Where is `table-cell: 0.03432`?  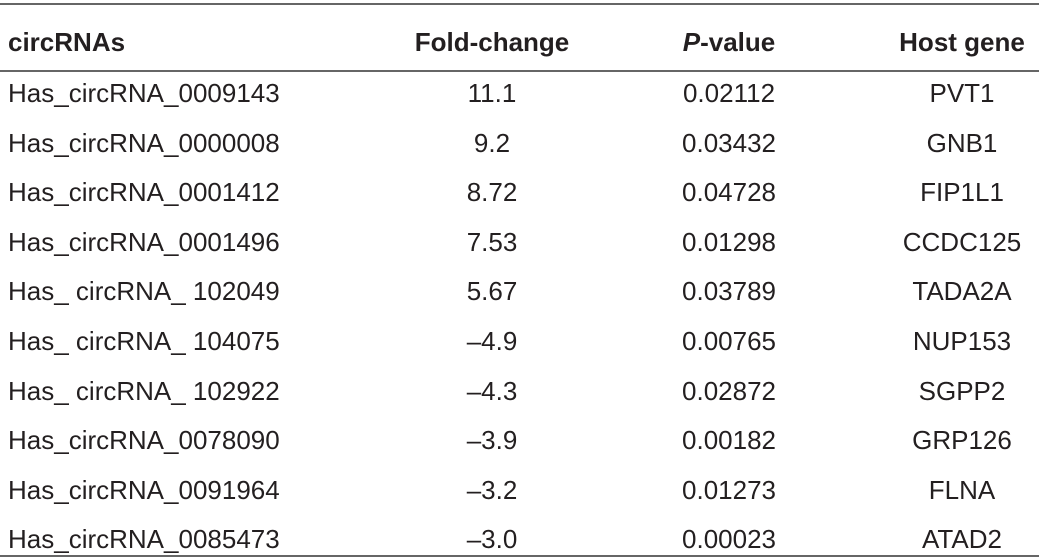 table-cell: 0.03432 is located at coordinates (729, 142).